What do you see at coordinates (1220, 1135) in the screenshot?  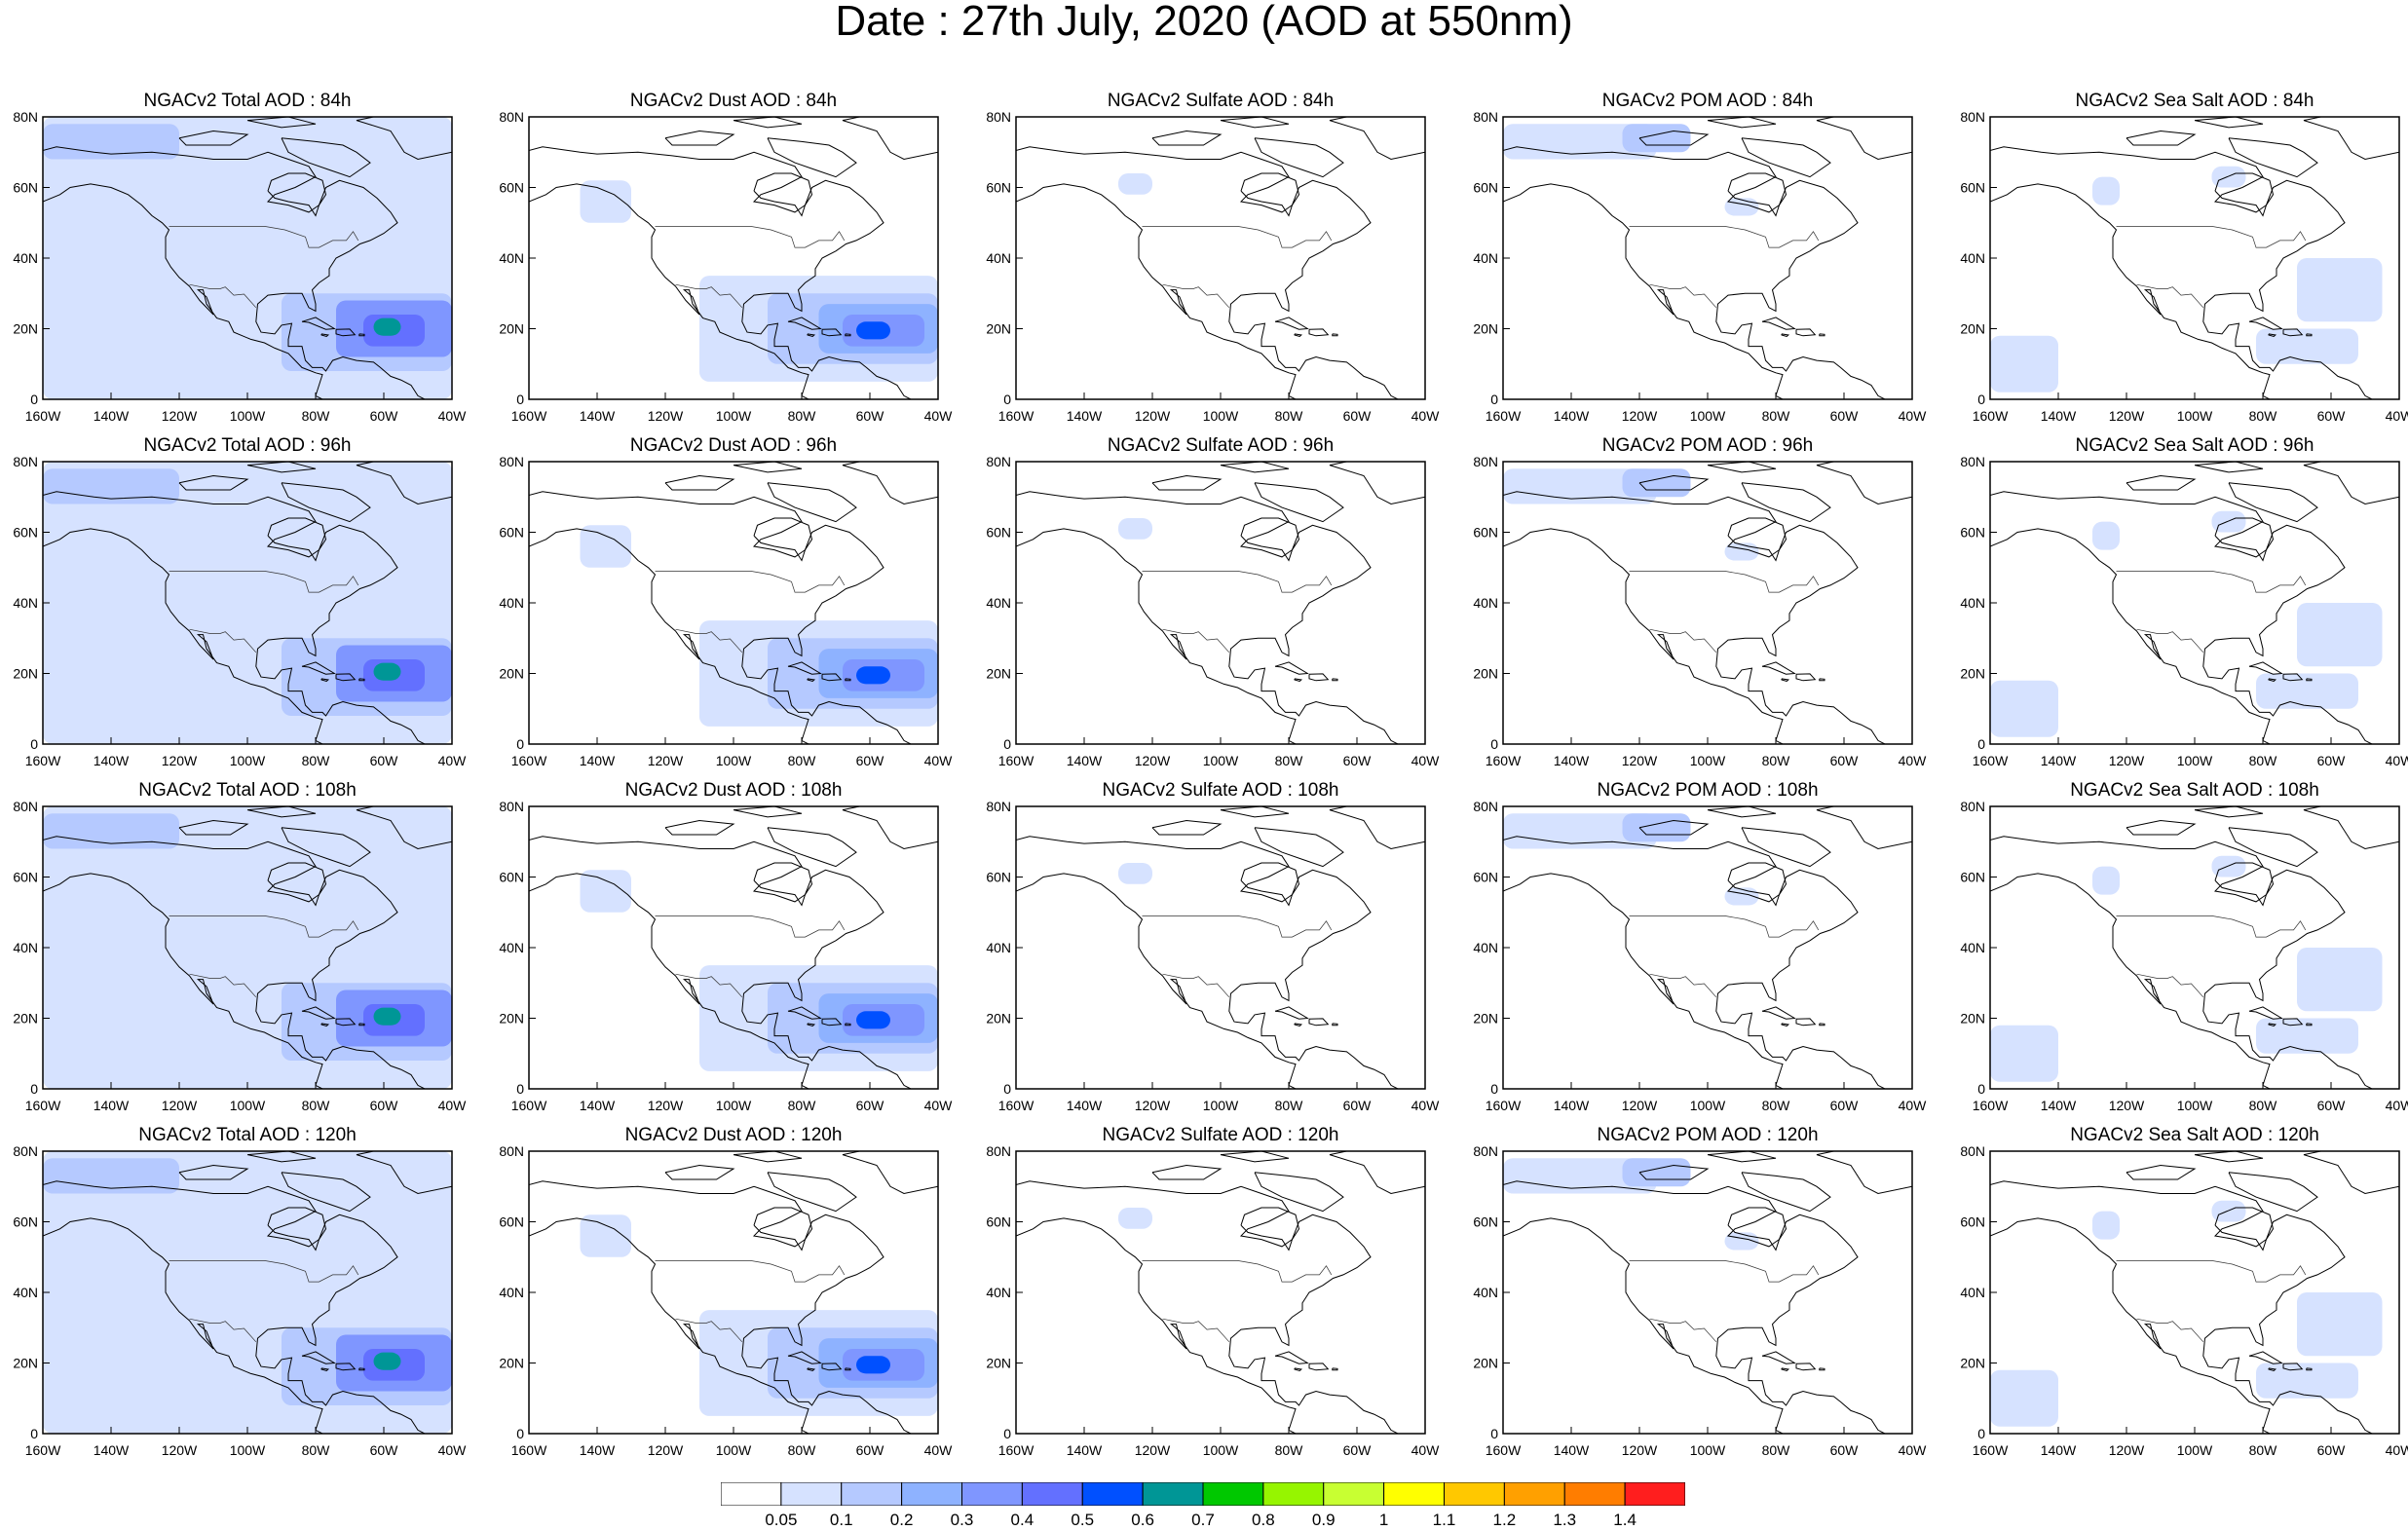 I see `panel-title: NGACv2 Sulfate AOD : 120h` at bounding box center [1220, 1135].